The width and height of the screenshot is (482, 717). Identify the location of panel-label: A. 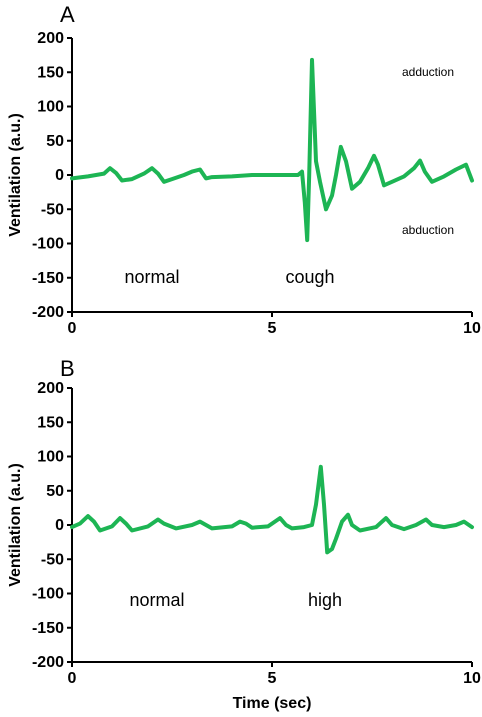
(67, 14).